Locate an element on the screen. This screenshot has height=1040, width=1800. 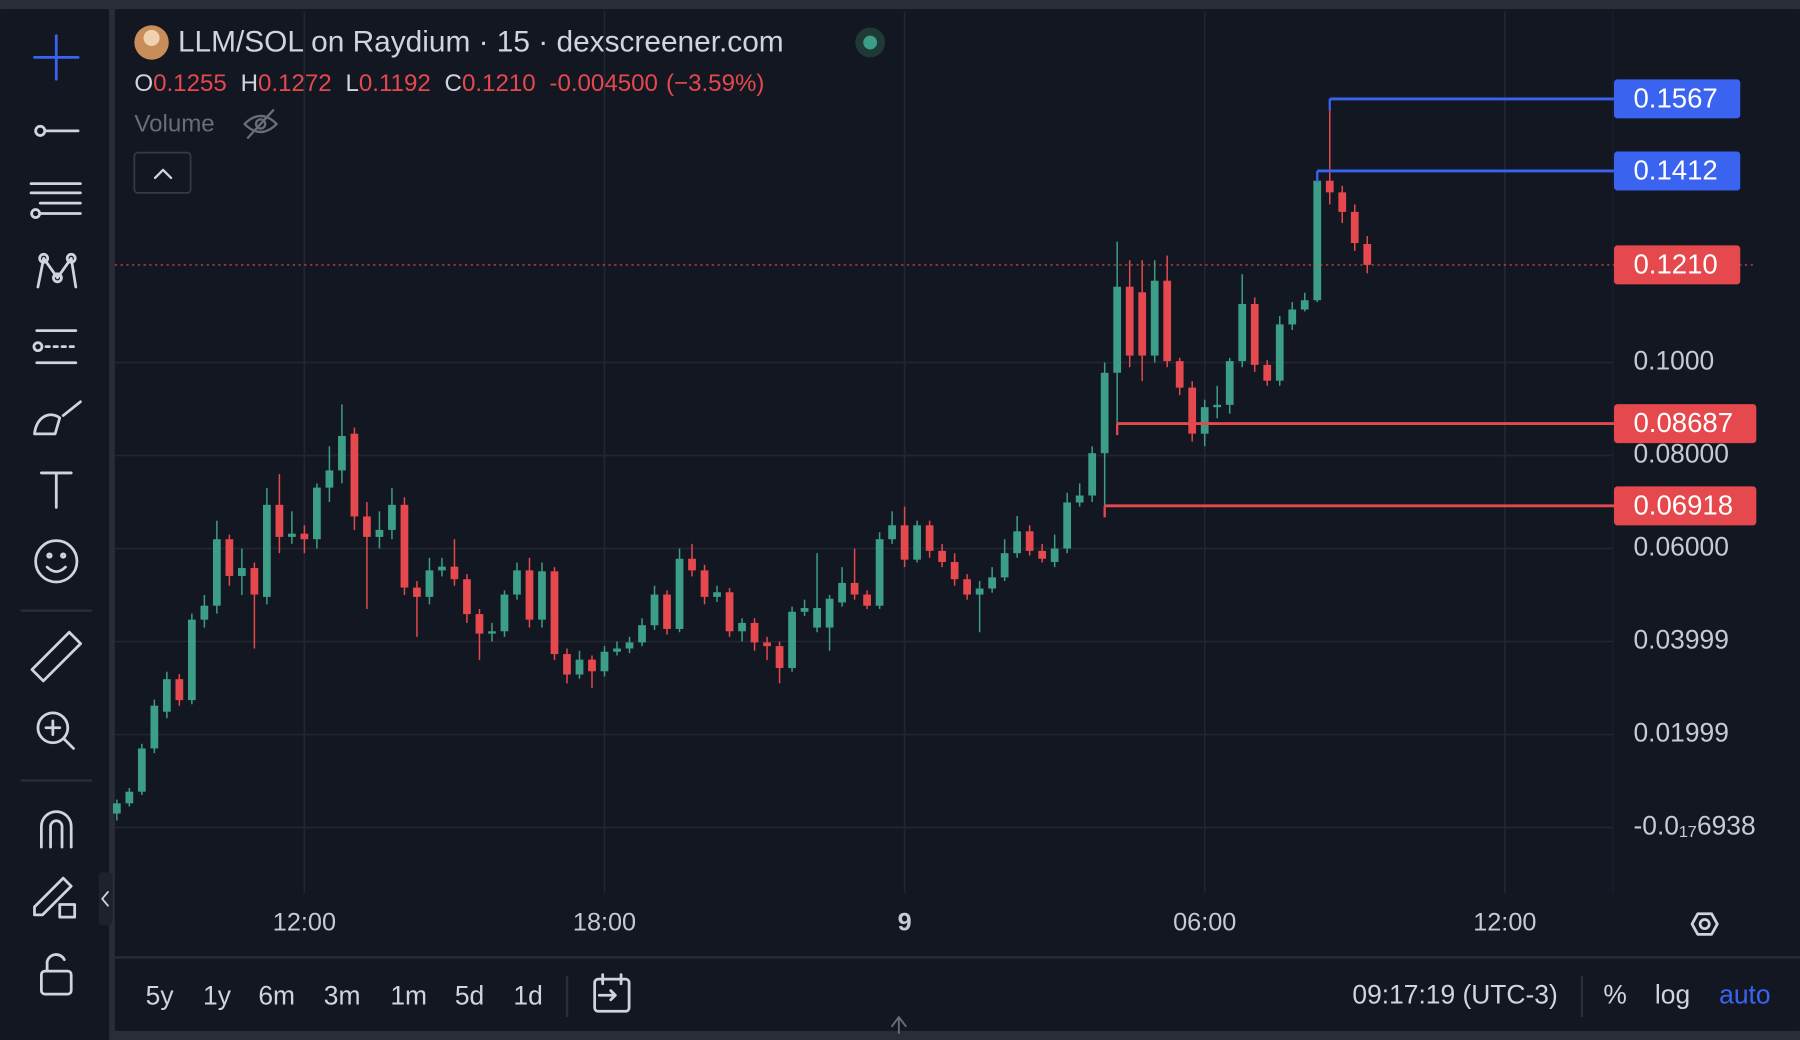
trend-line-tool is located at coordinates (57, 130).